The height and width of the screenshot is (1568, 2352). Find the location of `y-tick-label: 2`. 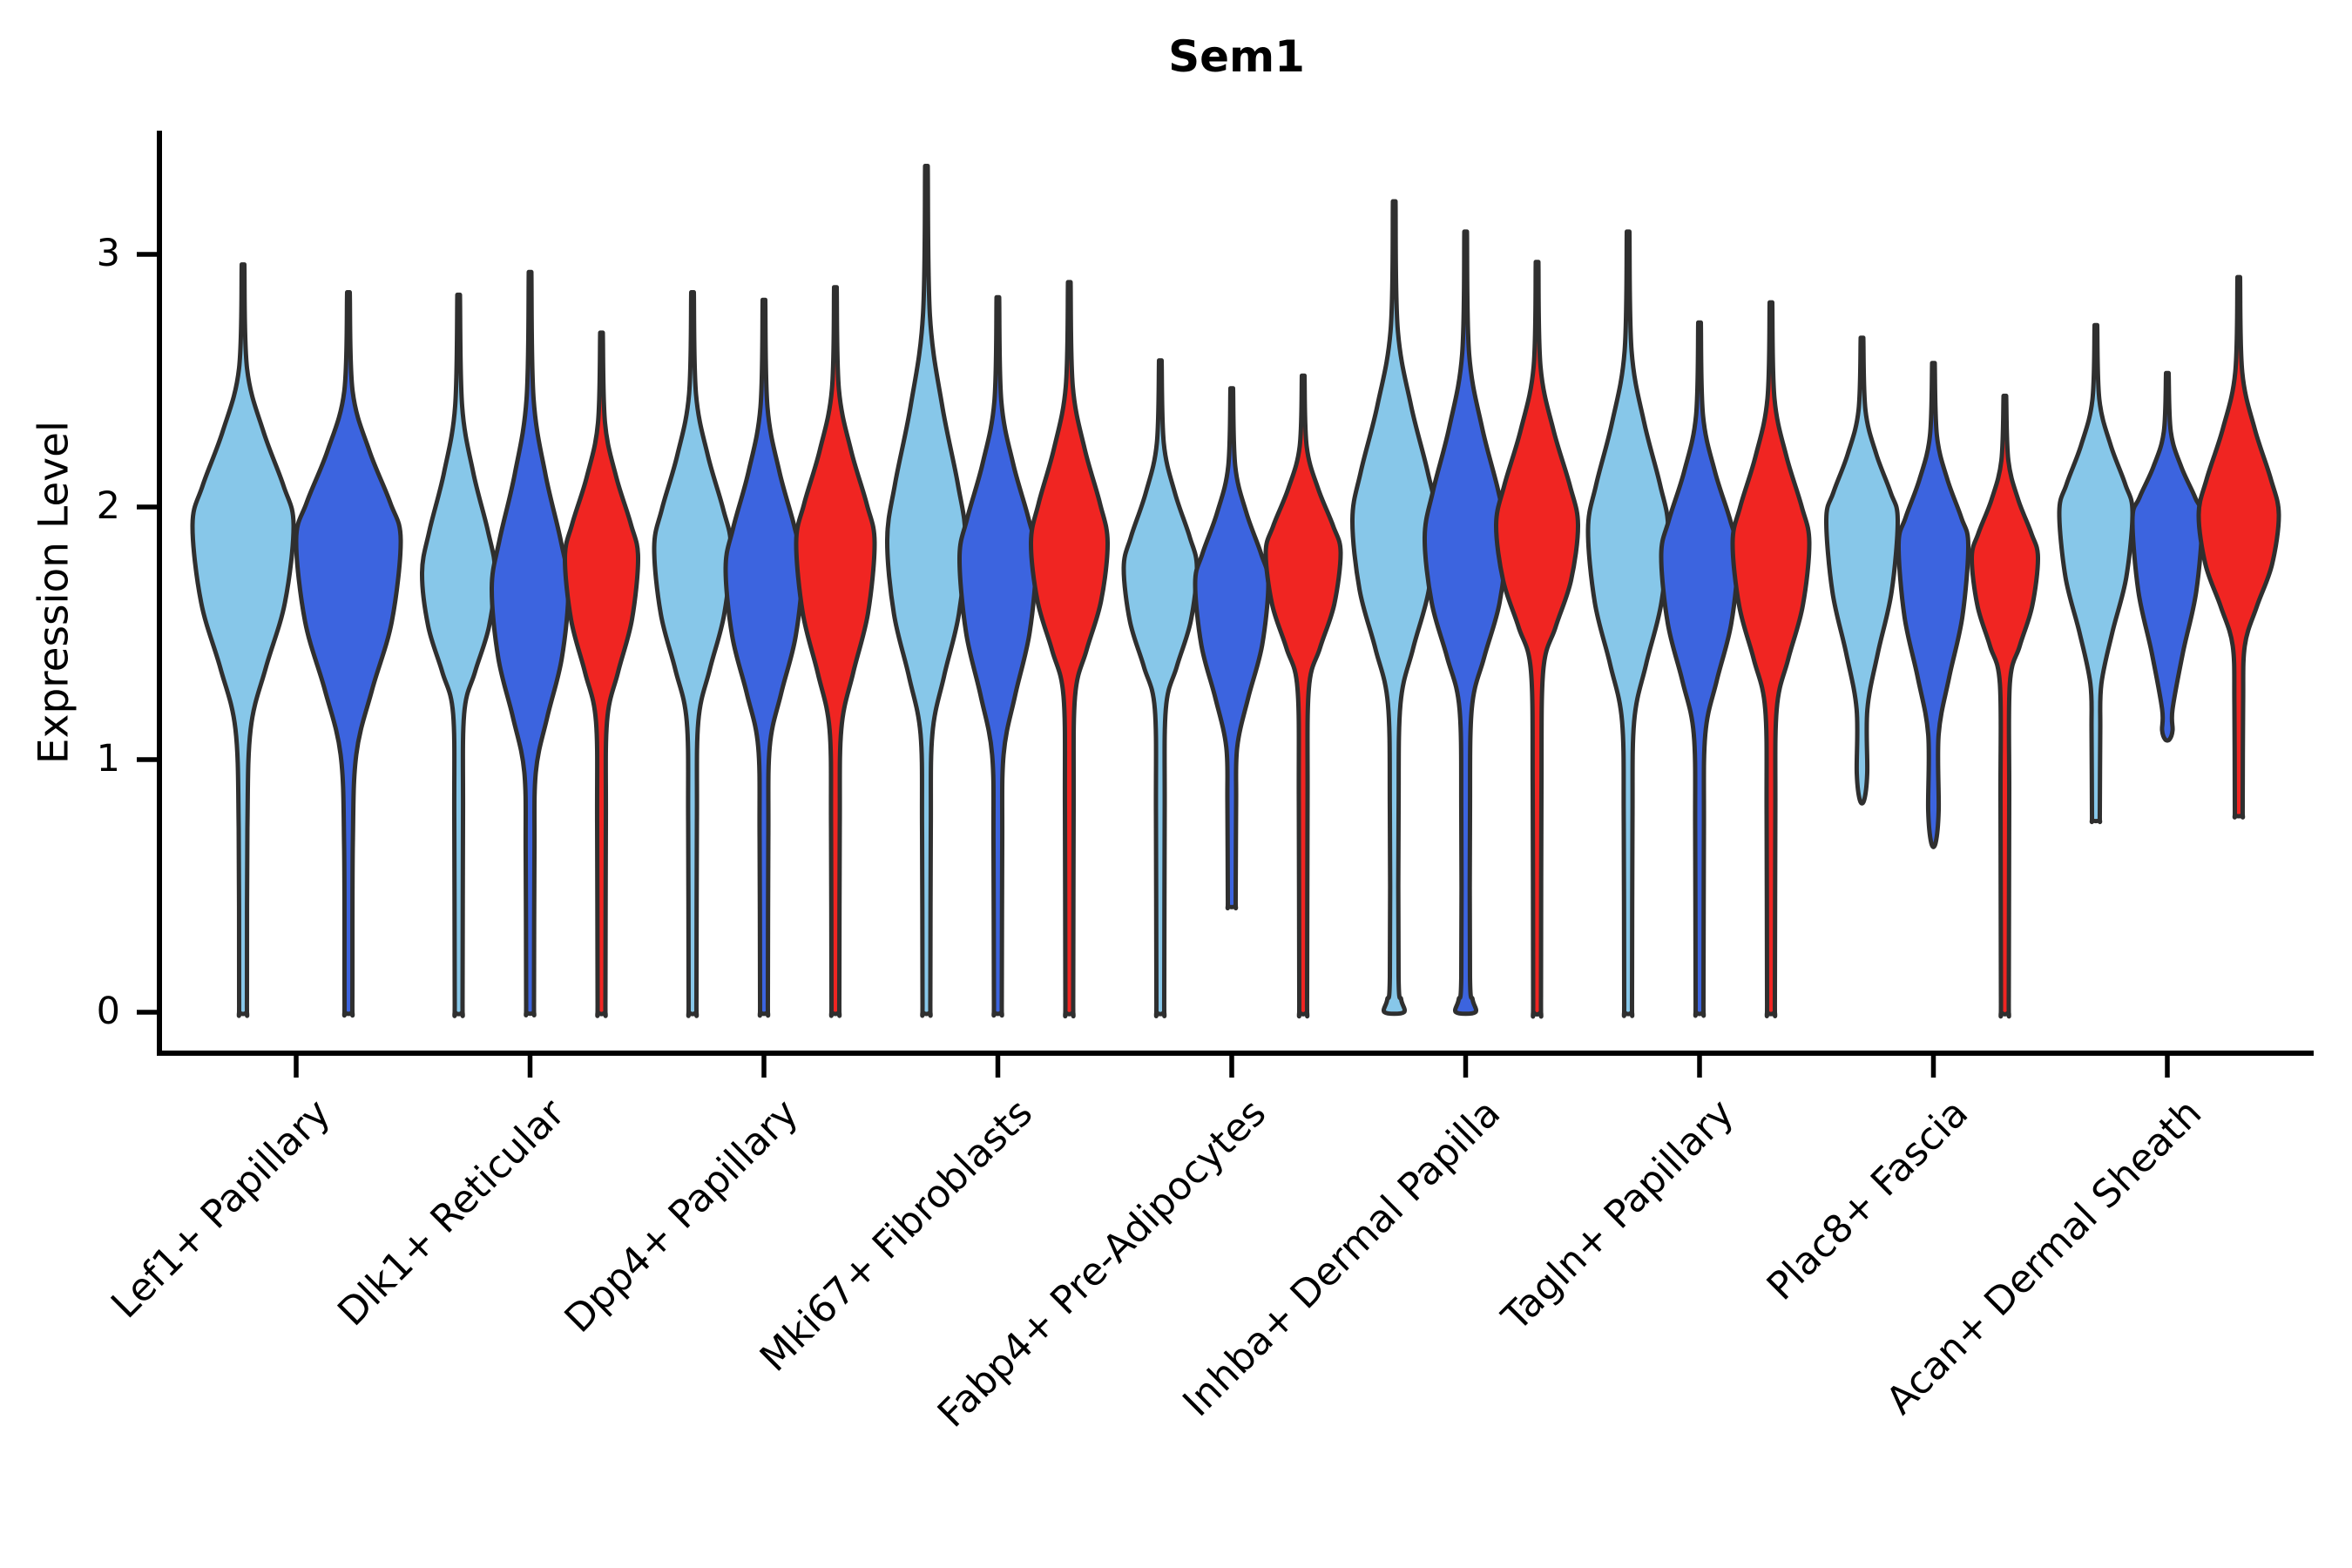

y-tick-label: 2 is located at coordinates (108, 506).